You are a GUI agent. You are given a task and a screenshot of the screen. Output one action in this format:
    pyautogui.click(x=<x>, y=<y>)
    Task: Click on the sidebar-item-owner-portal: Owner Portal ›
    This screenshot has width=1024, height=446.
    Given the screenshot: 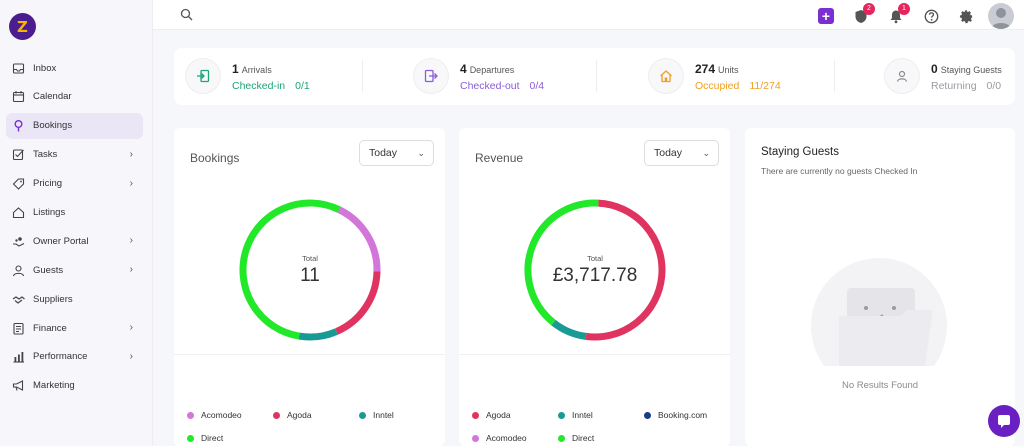 What is the action you would take?
    pyautogui.click(x=74, y=241)
    